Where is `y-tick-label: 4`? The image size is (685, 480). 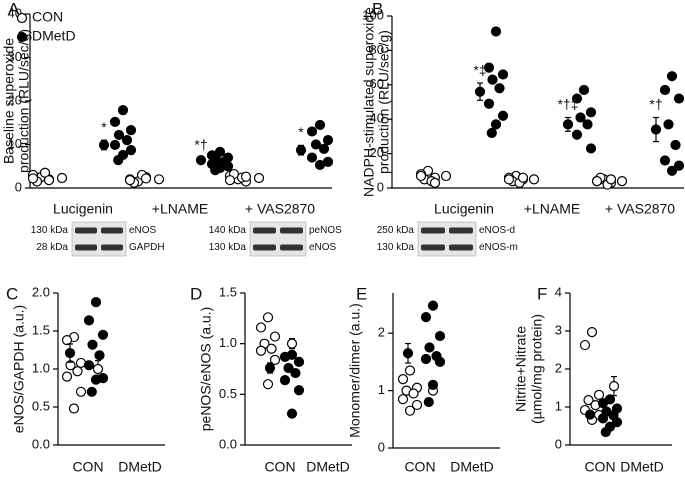
y-tick-label: 4 is located at coordinates (558, 291).